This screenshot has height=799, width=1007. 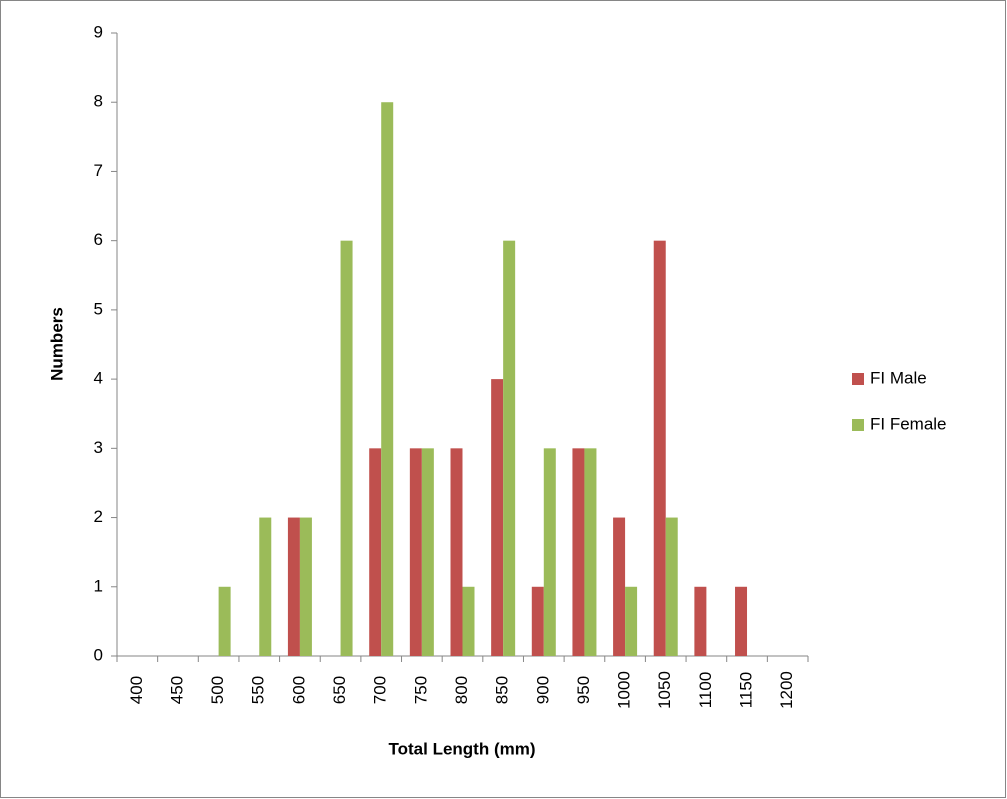 I want to click on x-tick-label: 550, so click(x=258, y=690).